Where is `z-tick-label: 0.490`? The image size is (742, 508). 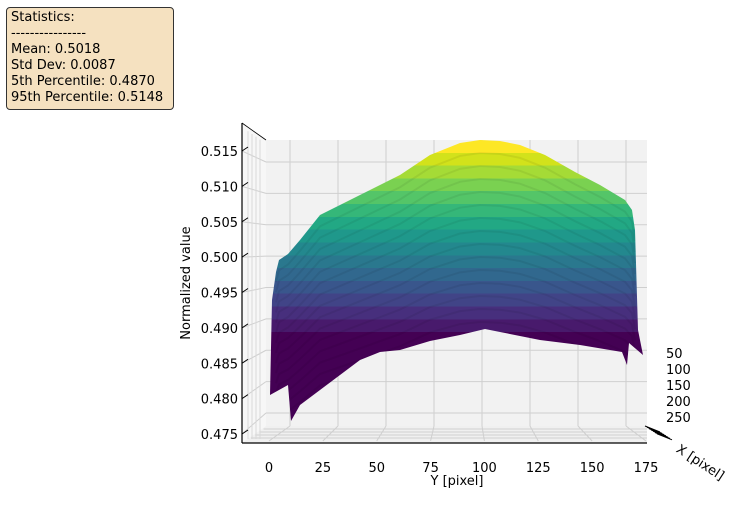
z-tick-label: 0.490 is located at coordinates (219, 329).